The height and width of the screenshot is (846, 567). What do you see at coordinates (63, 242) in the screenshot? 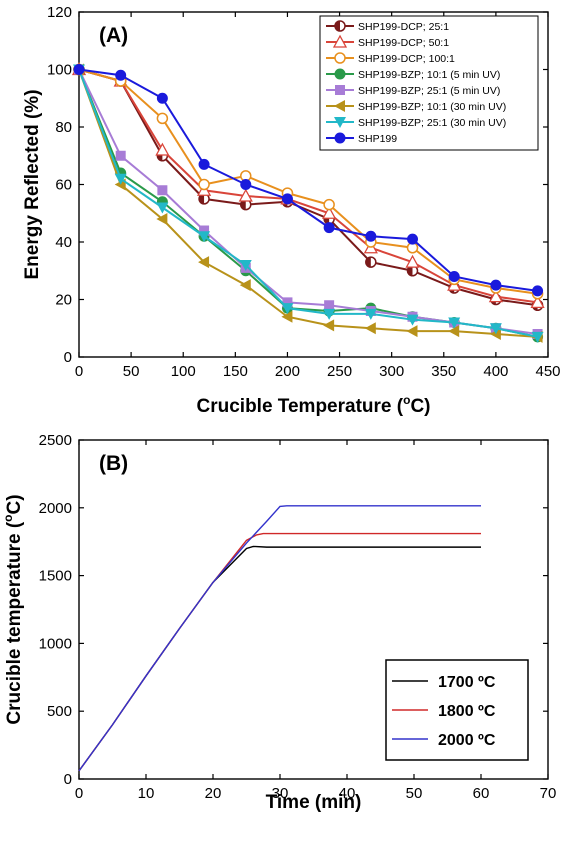
I see `y-tick-label-0-2: 40` at bounding box center [63, 242].